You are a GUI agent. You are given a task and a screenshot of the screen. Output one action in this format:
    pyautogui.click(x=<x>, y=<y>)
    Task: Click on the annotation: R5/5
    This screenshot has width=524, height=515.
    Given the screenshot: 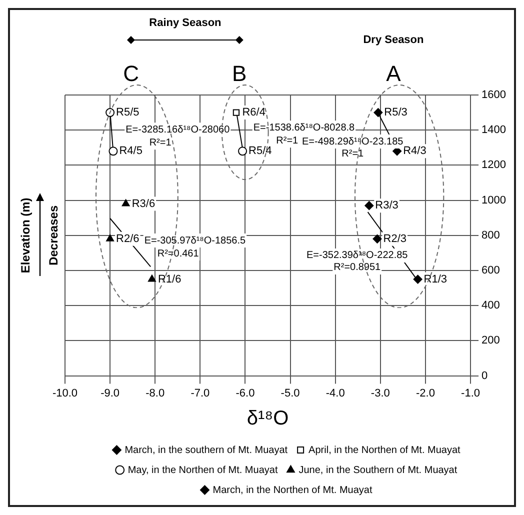 What is the action you would take?
    pyautogui.click(x=128, y=112)
    